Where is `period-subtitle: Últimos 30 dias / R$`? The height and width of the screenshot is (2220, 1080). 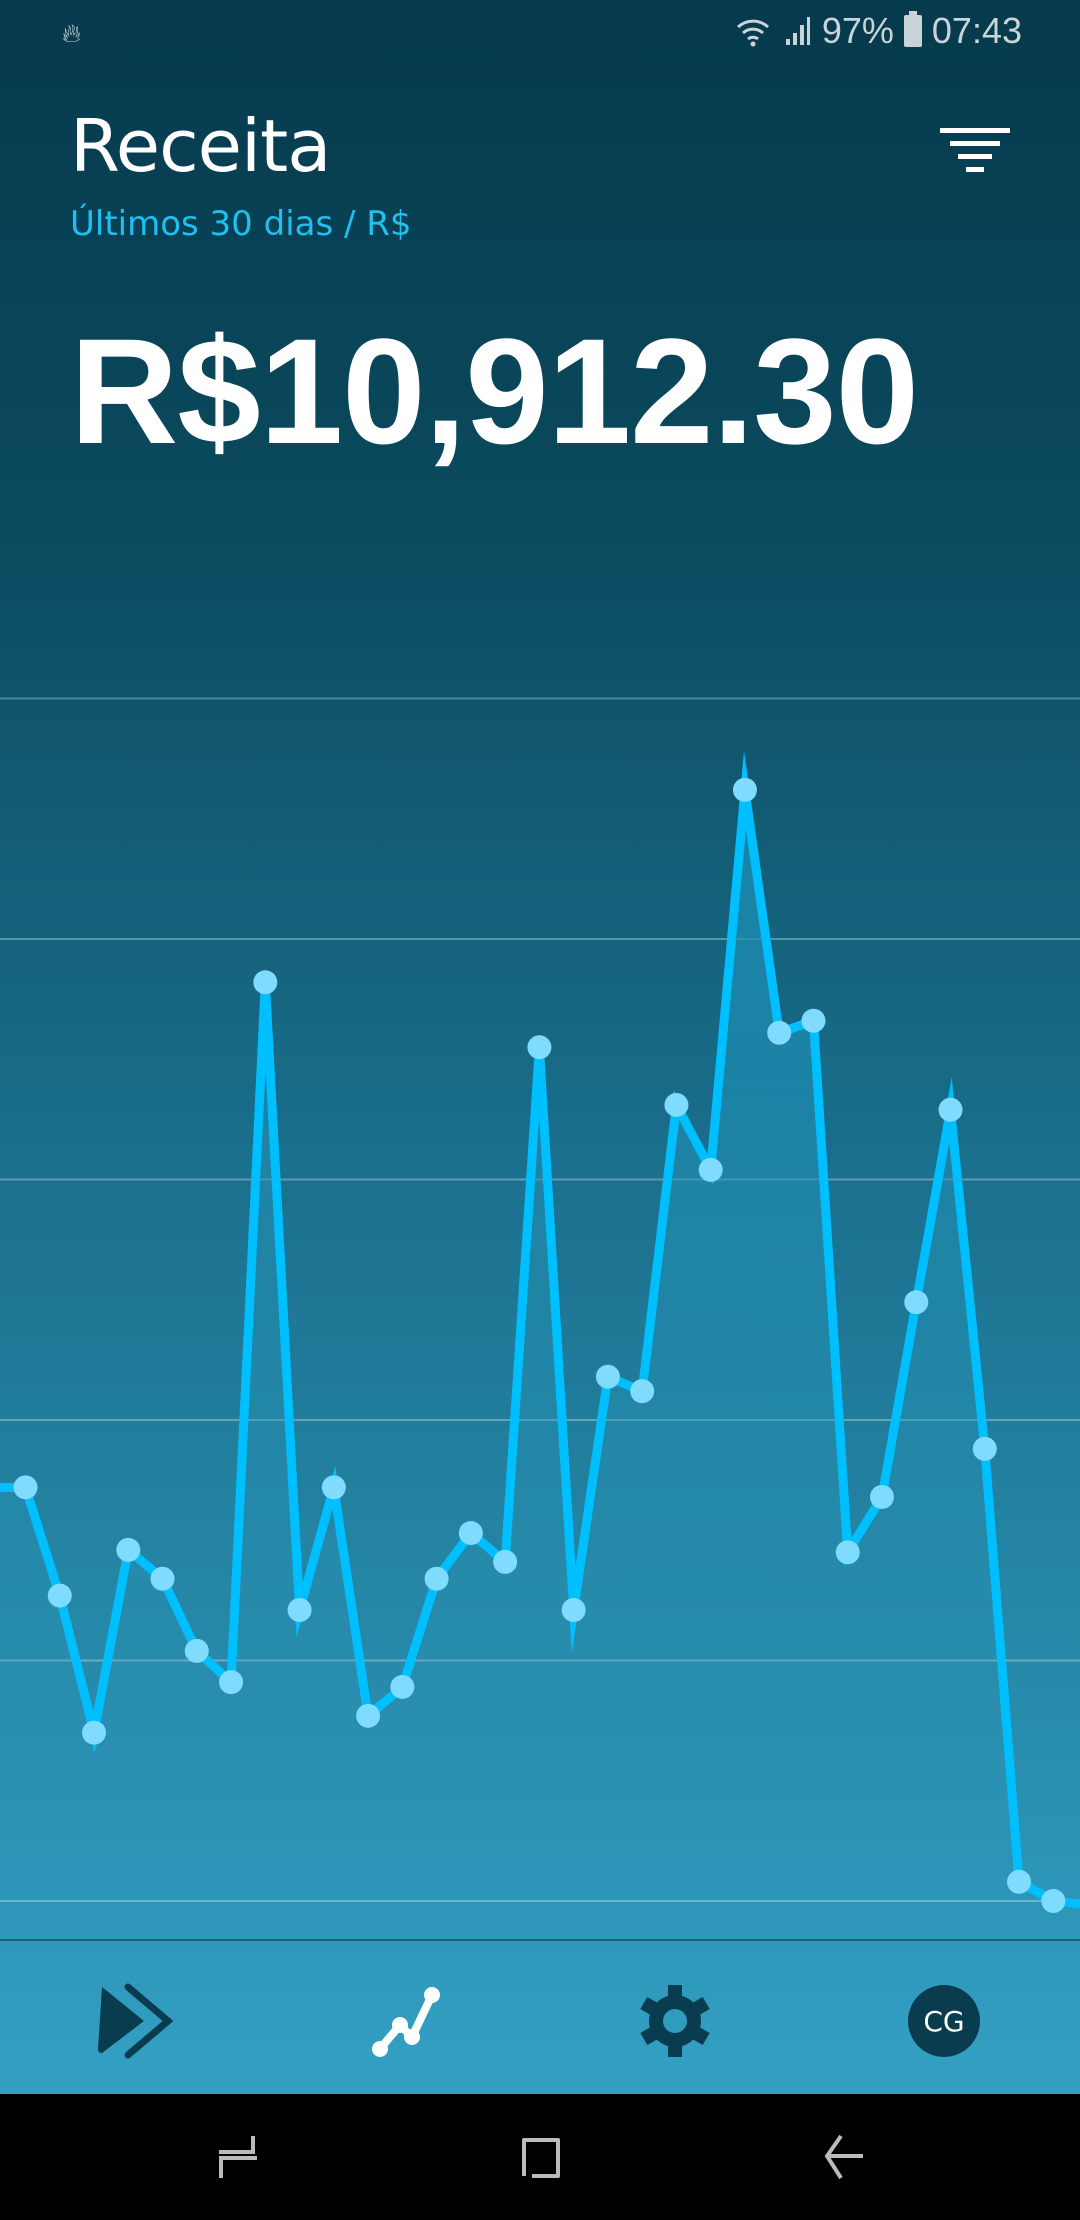
period-subtitle: Últimos 30 dias / R$ is located at coordinates (241, 224).